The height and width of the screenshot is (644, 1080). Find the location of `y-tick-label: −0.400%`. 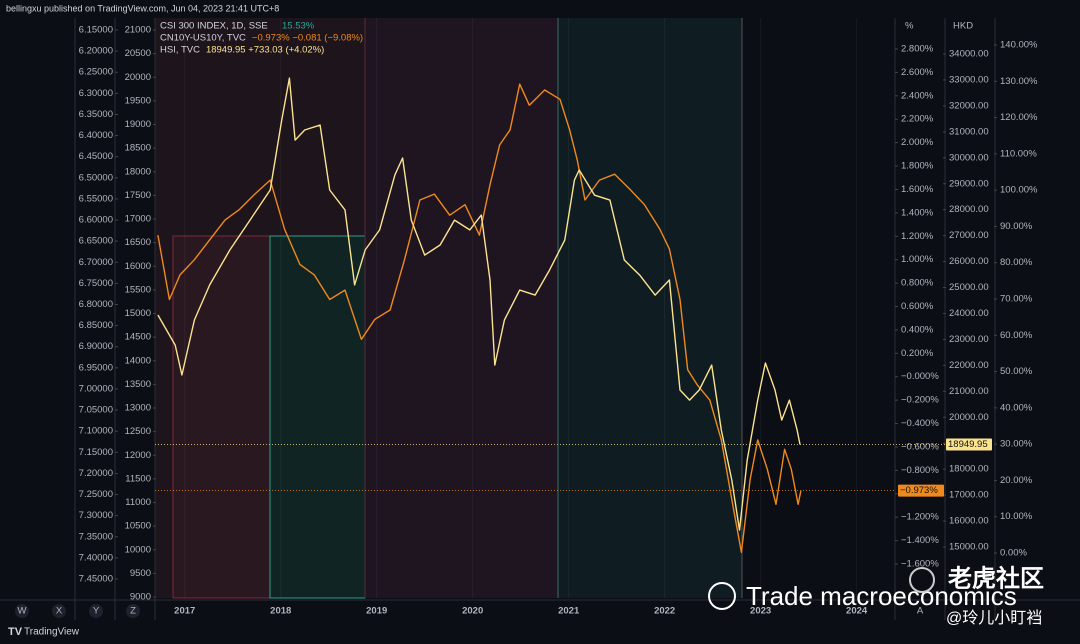

y-tick-label: −0.400% is located at coordinates (920, 423).